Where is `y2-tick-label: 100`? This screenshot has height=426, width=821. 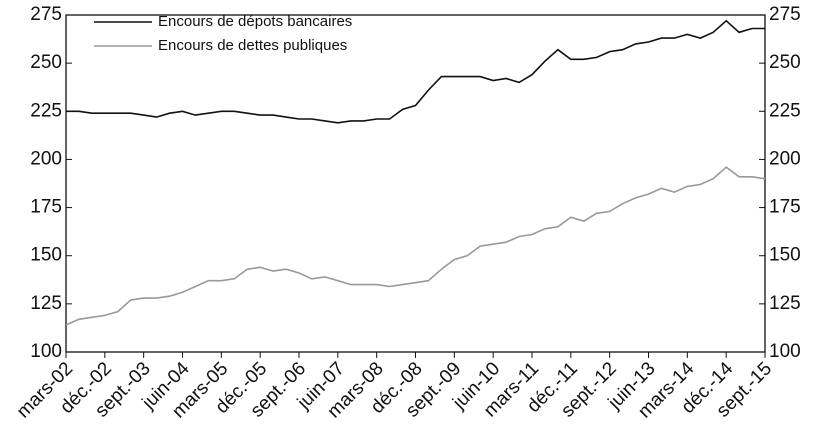
y2-tick-label: 100 is located at coordinates (785, 351).